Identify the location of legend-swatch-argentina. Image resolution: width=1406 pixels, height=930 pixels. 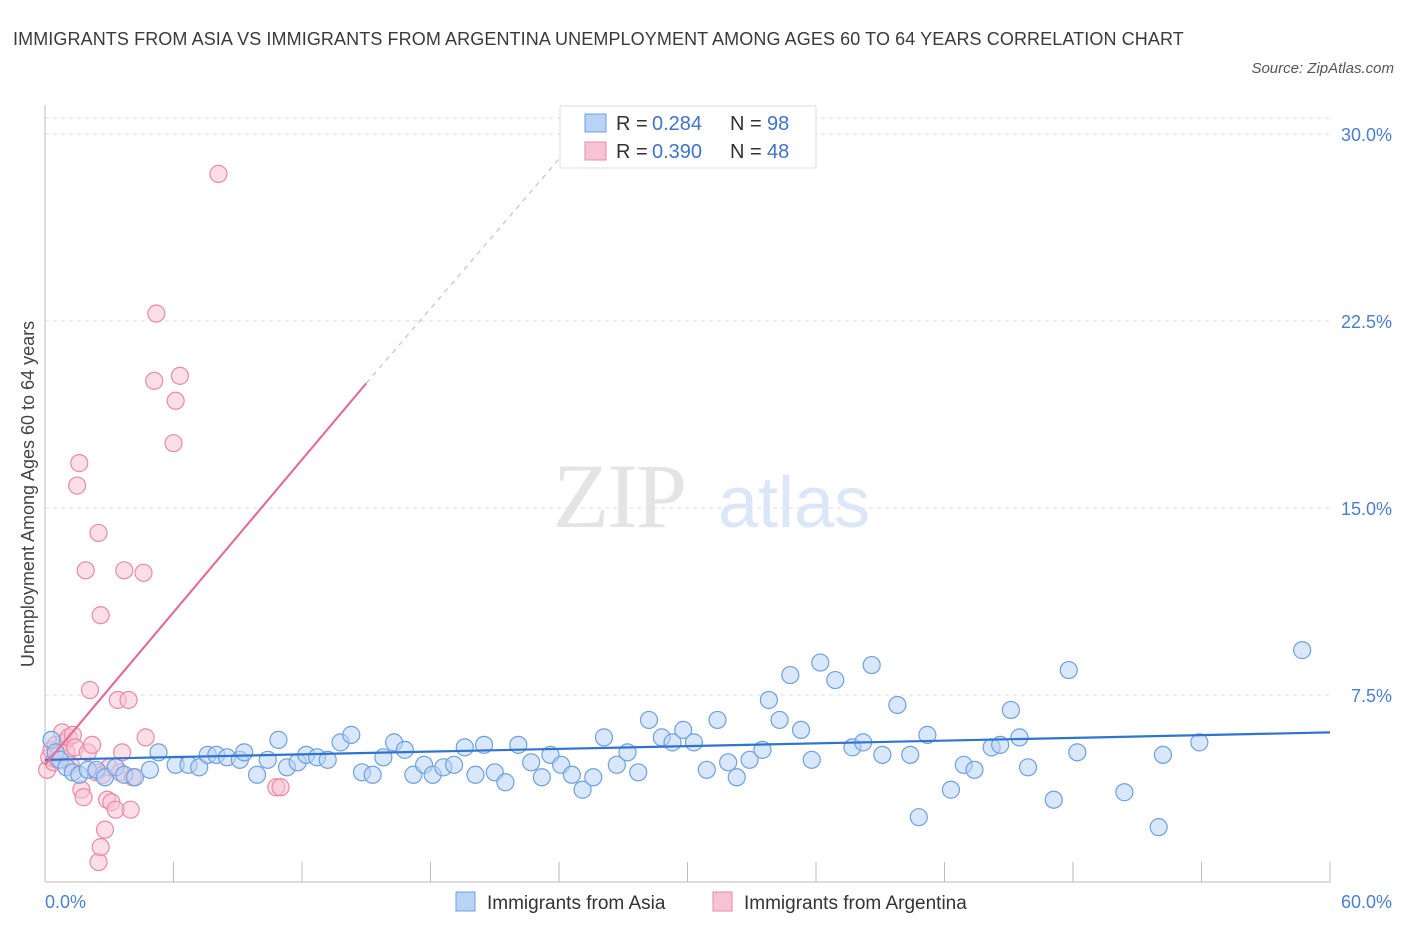
(595, 151).